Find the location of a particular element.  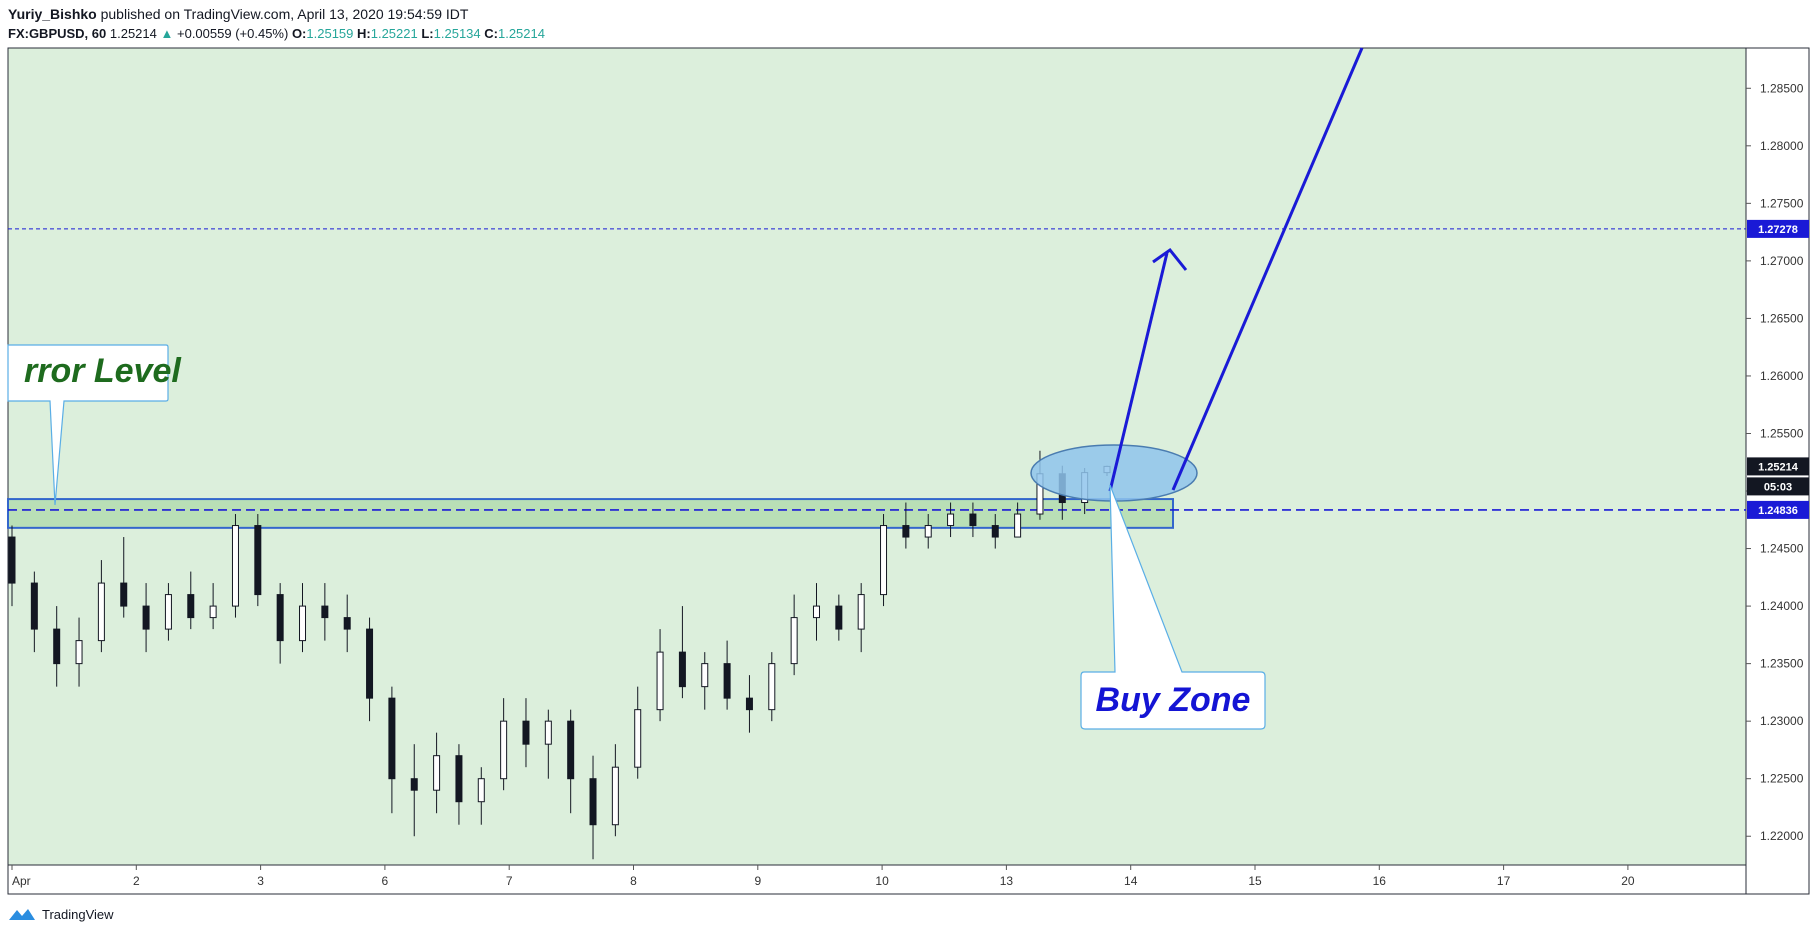

price-badges: 1.27278 1.25214 05:03 1.24836 is located at coordinates (1778, 369).